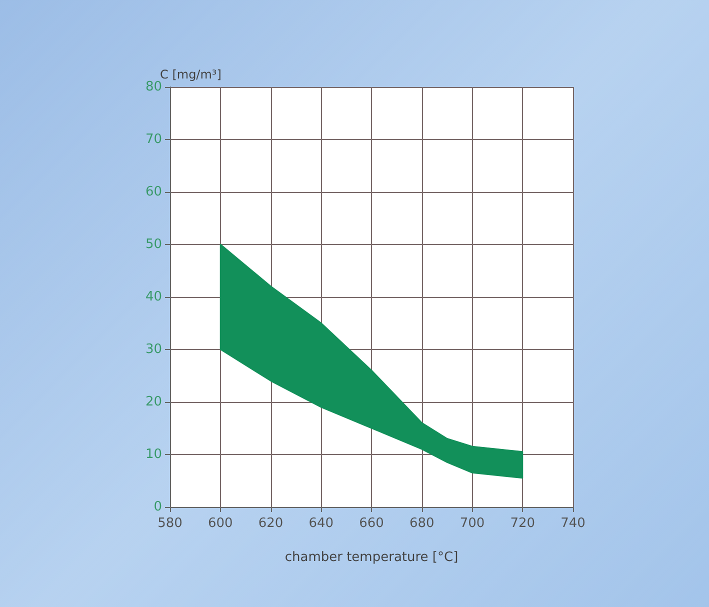 This screenshot has height=607, width=709. I want to click on x-axis-title: chamber temperature [°C], so click(371, 557).